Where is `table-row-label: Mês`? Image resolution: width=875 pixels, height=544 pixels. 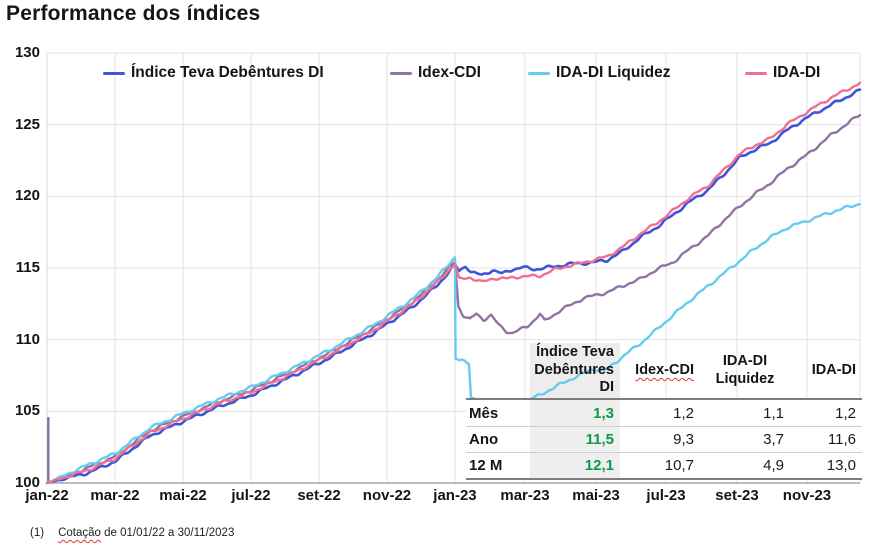 table-row-label: Mês is located at coordinates (498, 413).